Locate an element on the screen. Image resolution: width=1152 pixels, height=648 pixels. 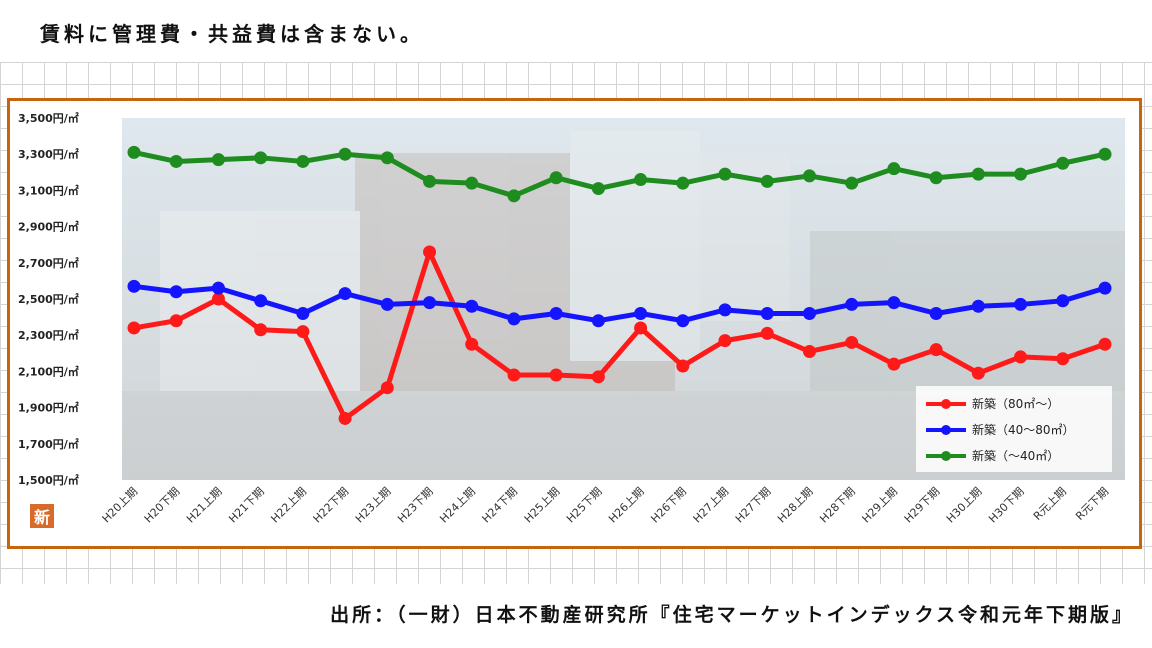
x-tick-label: H27上期 is located at coordinates (711, 505).